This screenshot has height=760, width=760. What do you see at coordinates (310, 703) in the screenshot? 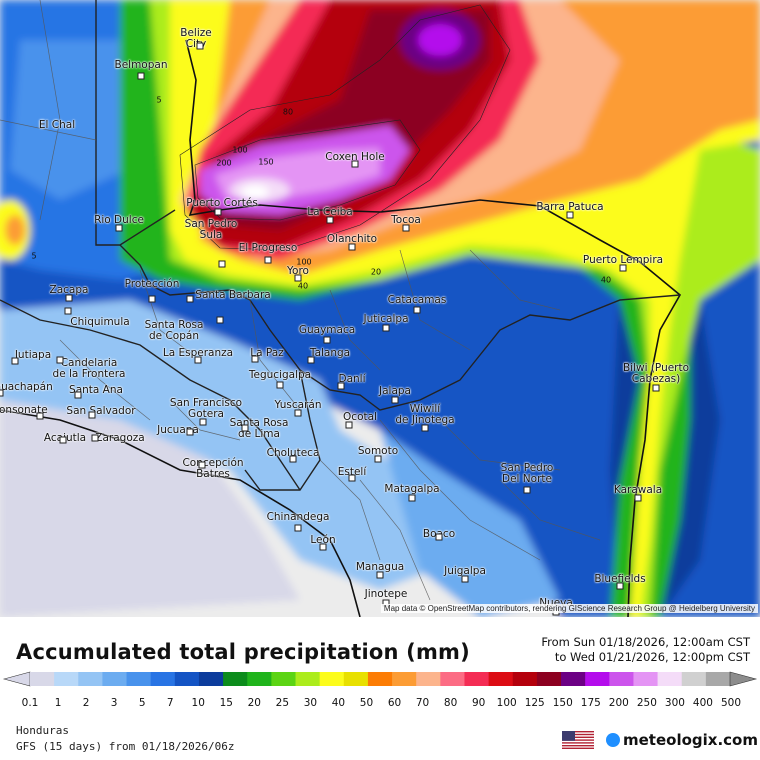
I see `scale-tick-label: 30` at bounding box center [310, 703].